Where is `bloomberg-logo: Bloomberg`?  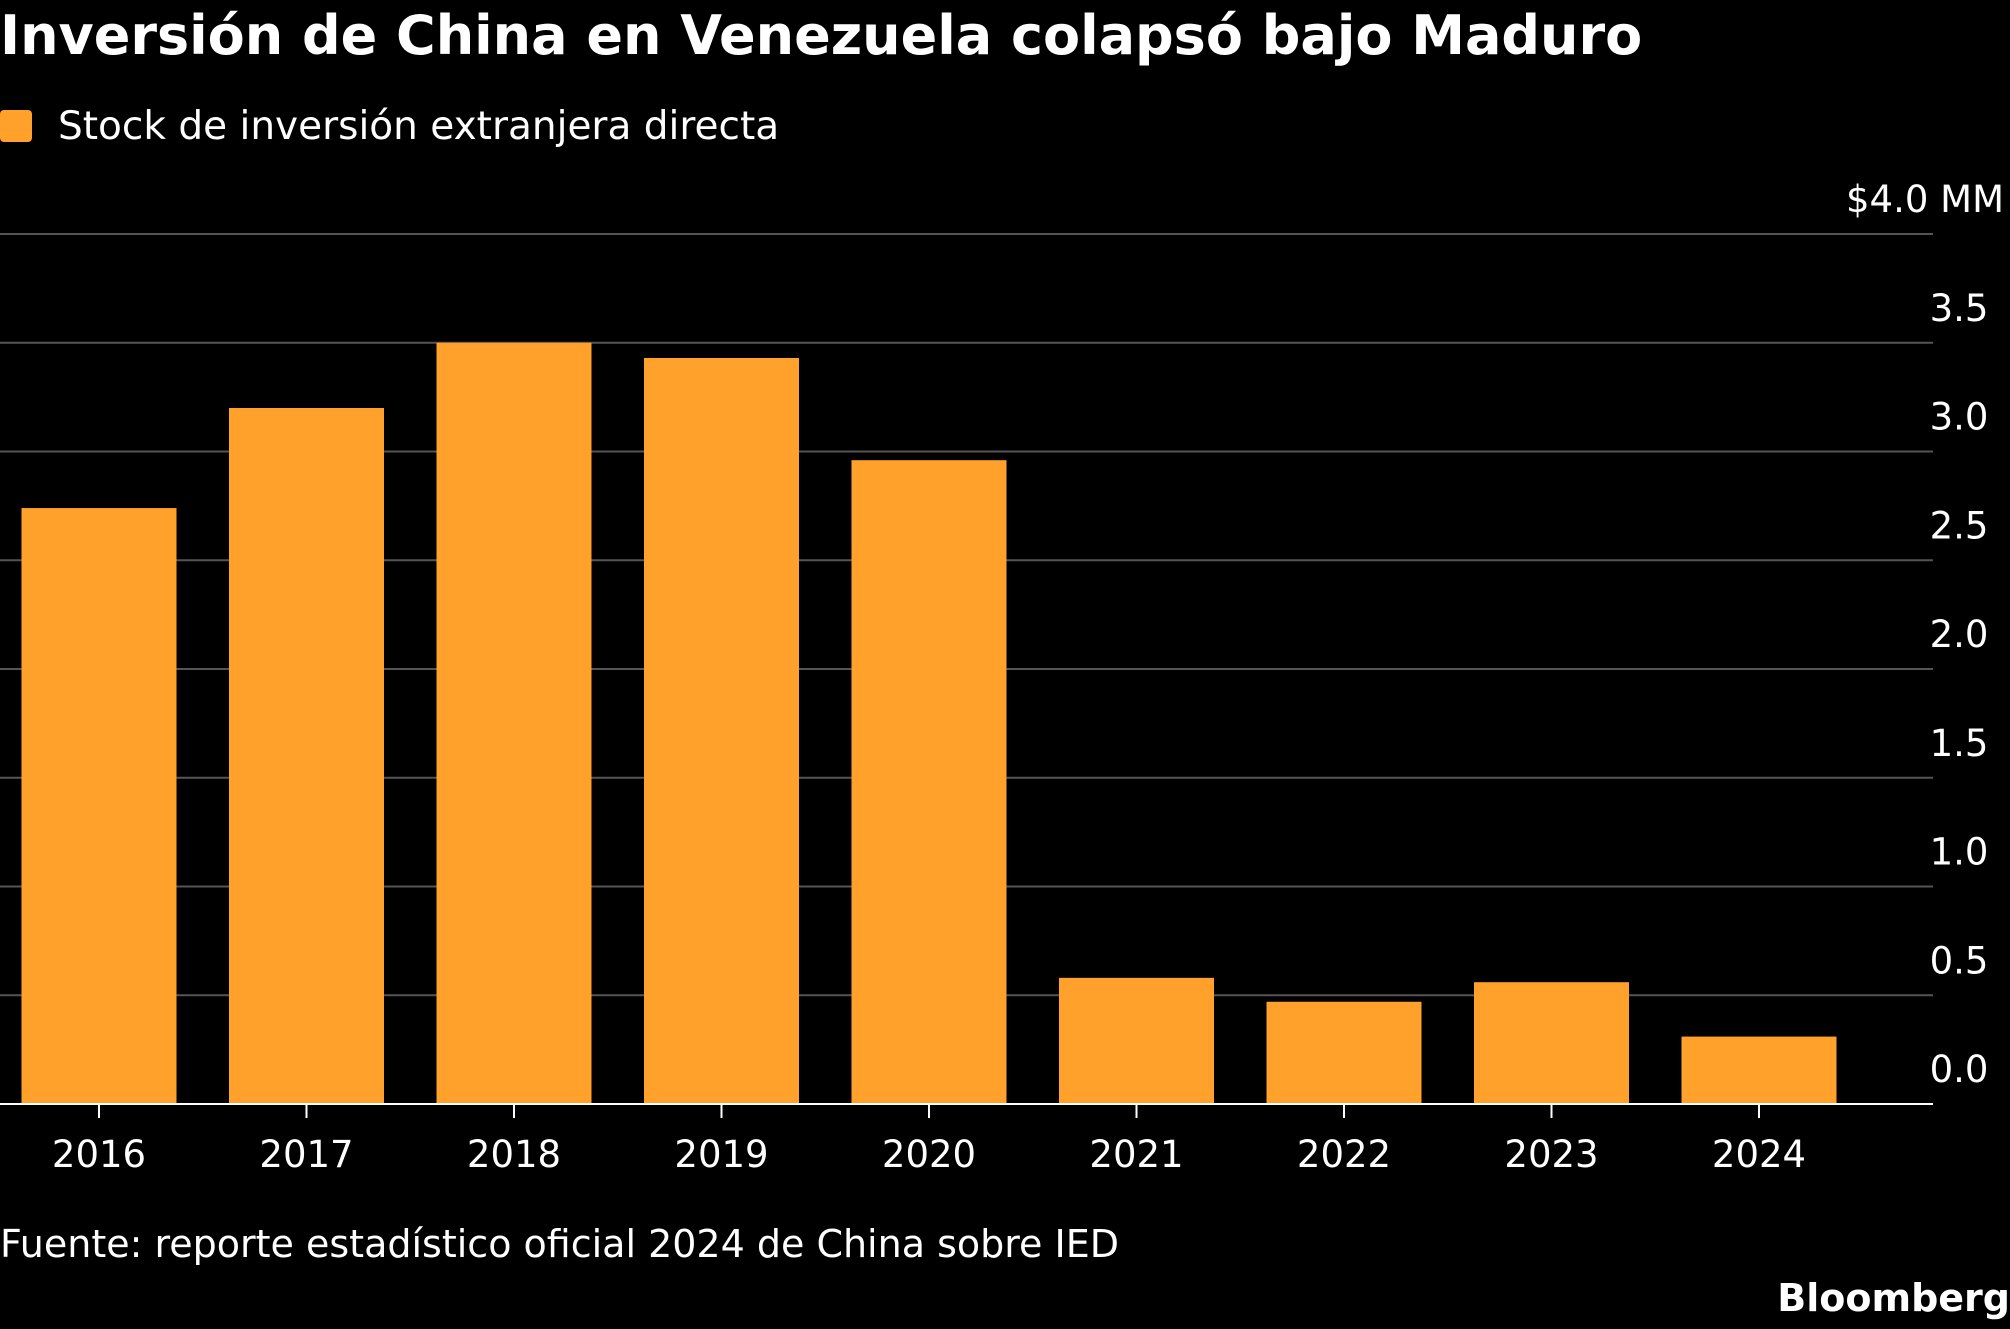 bloomberg-logo: Bloomberg is located at coordinates (1893, 1298).